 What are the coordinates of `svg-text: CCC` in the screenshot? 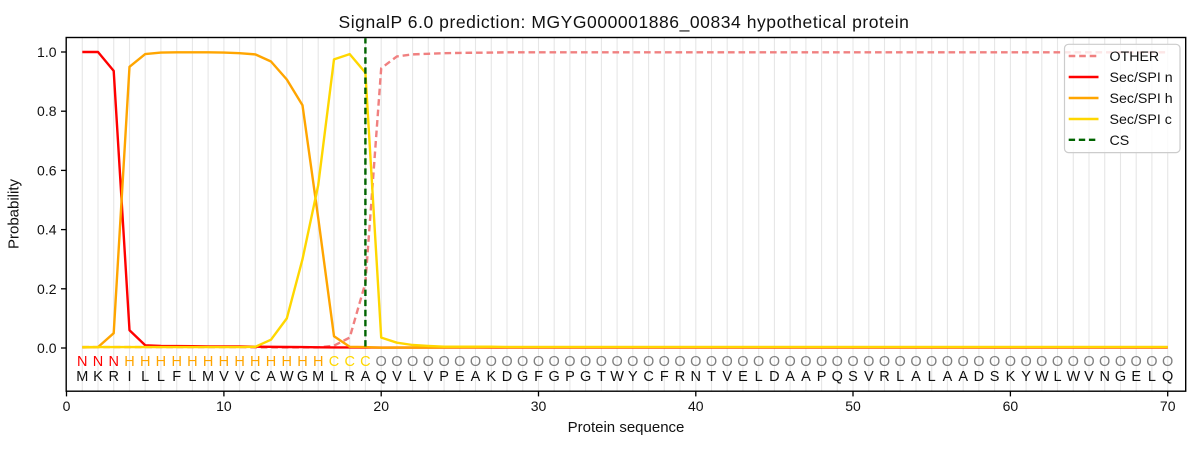 It's located at (350, 362).